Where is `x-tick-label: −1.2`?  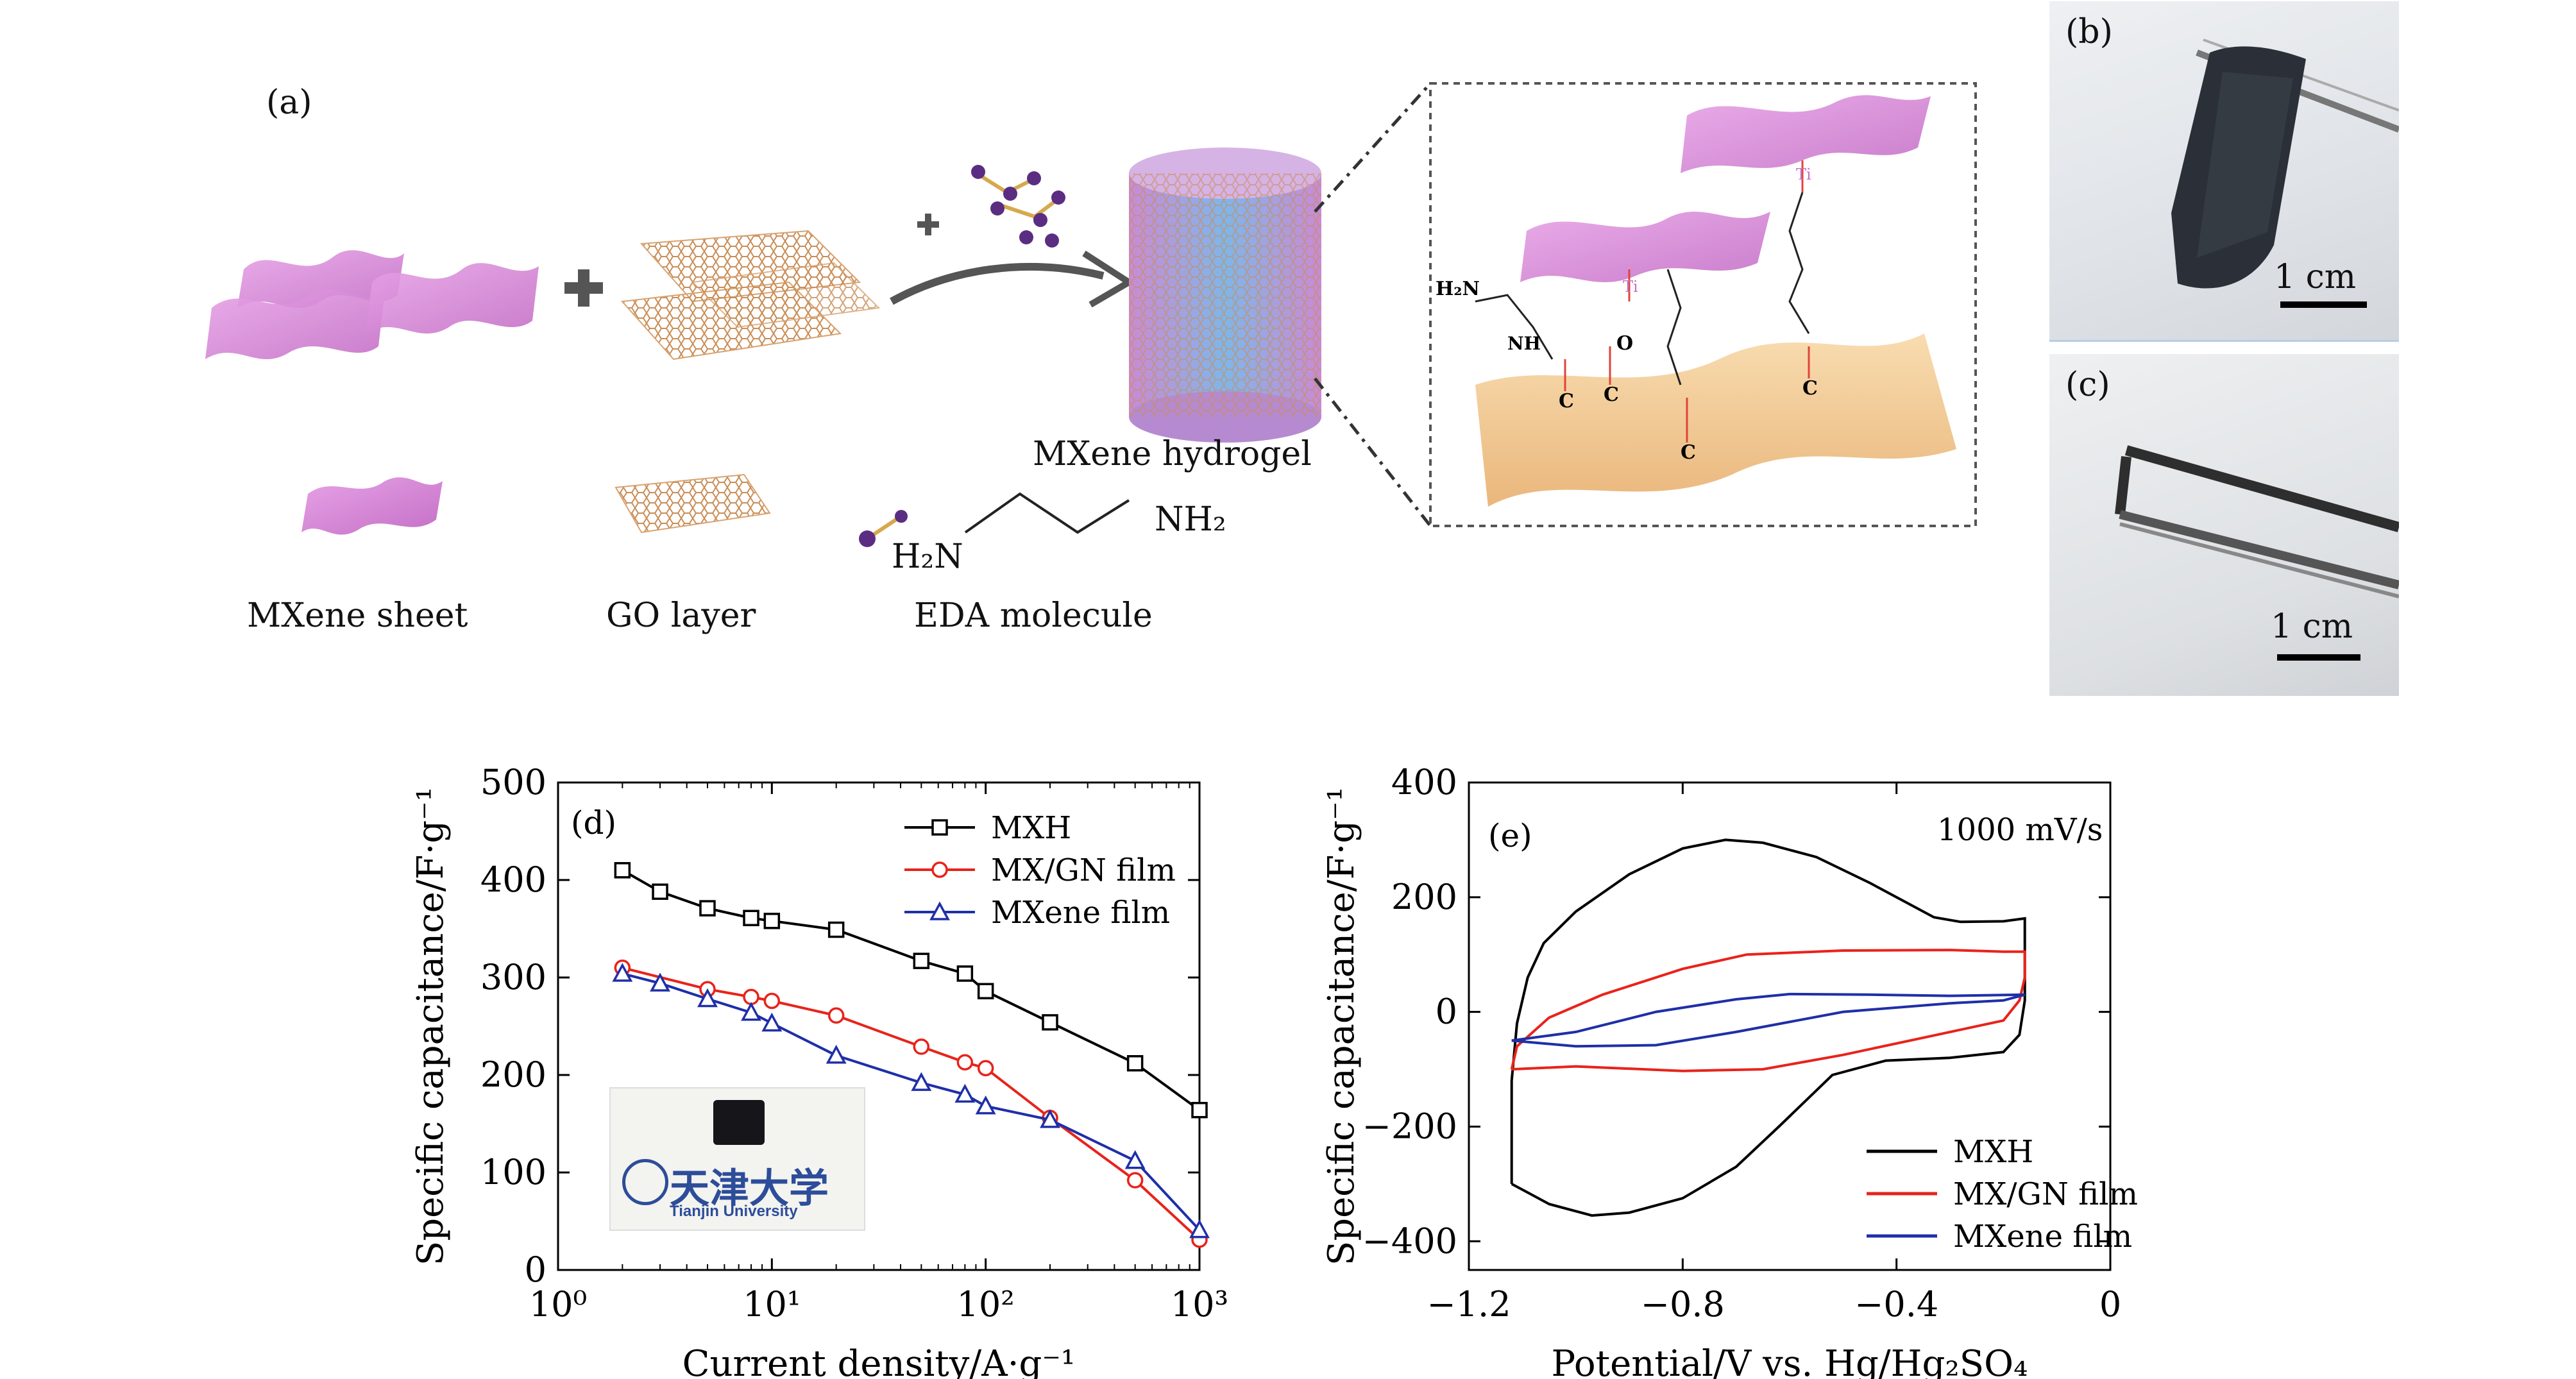 x-tick-label: −1.2 is located at coordinates (1469, 1304).